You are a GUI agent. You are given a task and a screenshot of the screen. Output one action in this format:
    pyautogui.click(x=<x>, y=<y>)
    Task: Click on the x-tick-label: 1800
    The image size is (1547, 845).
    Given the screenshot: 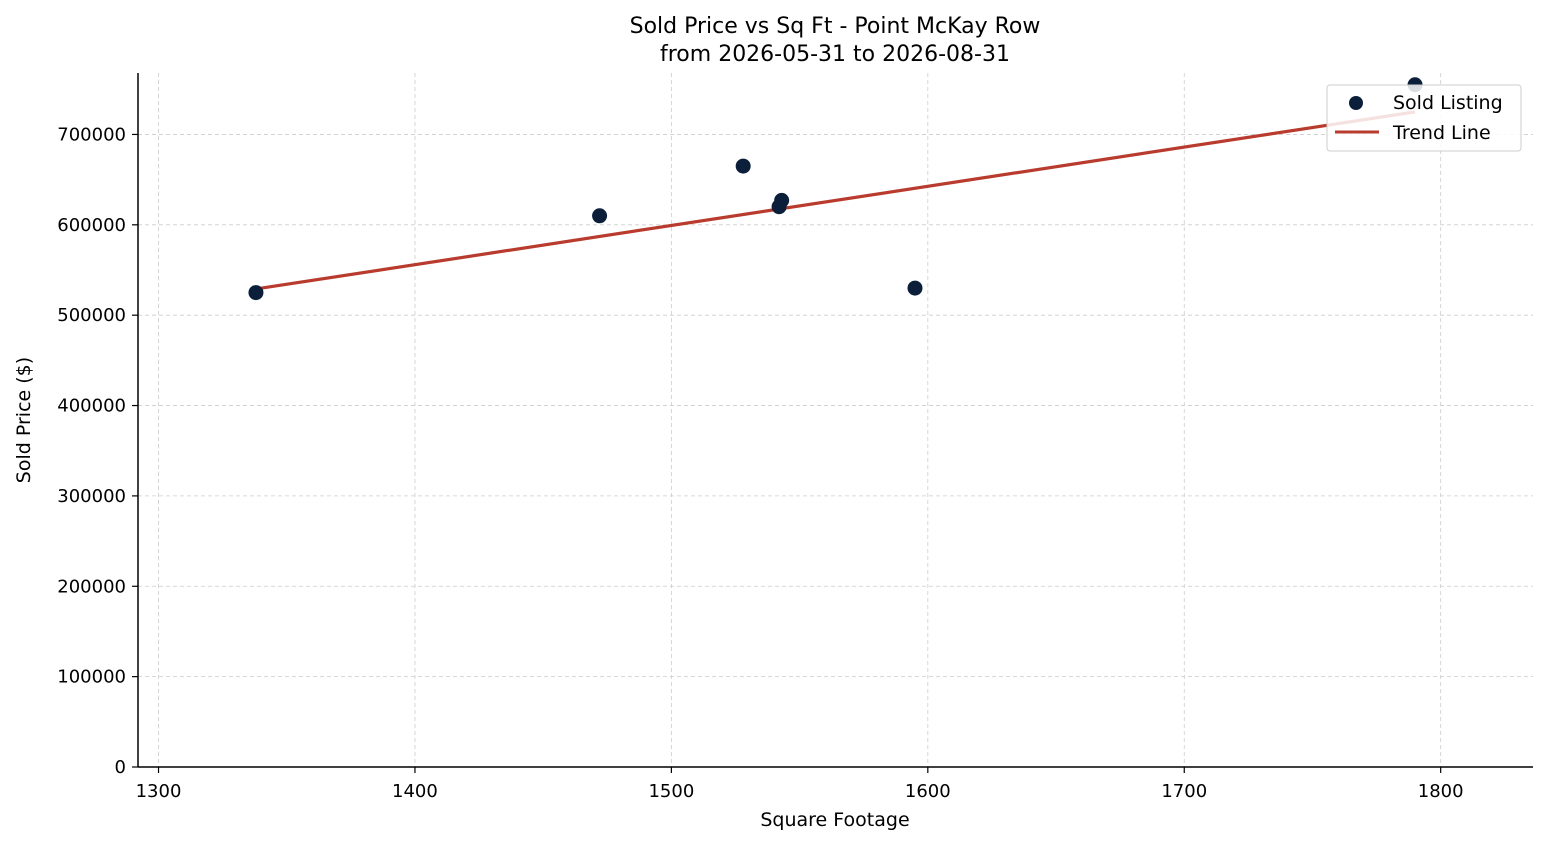 What is the action you would take?
    pyautogui.click(x=1441, y=791)
    